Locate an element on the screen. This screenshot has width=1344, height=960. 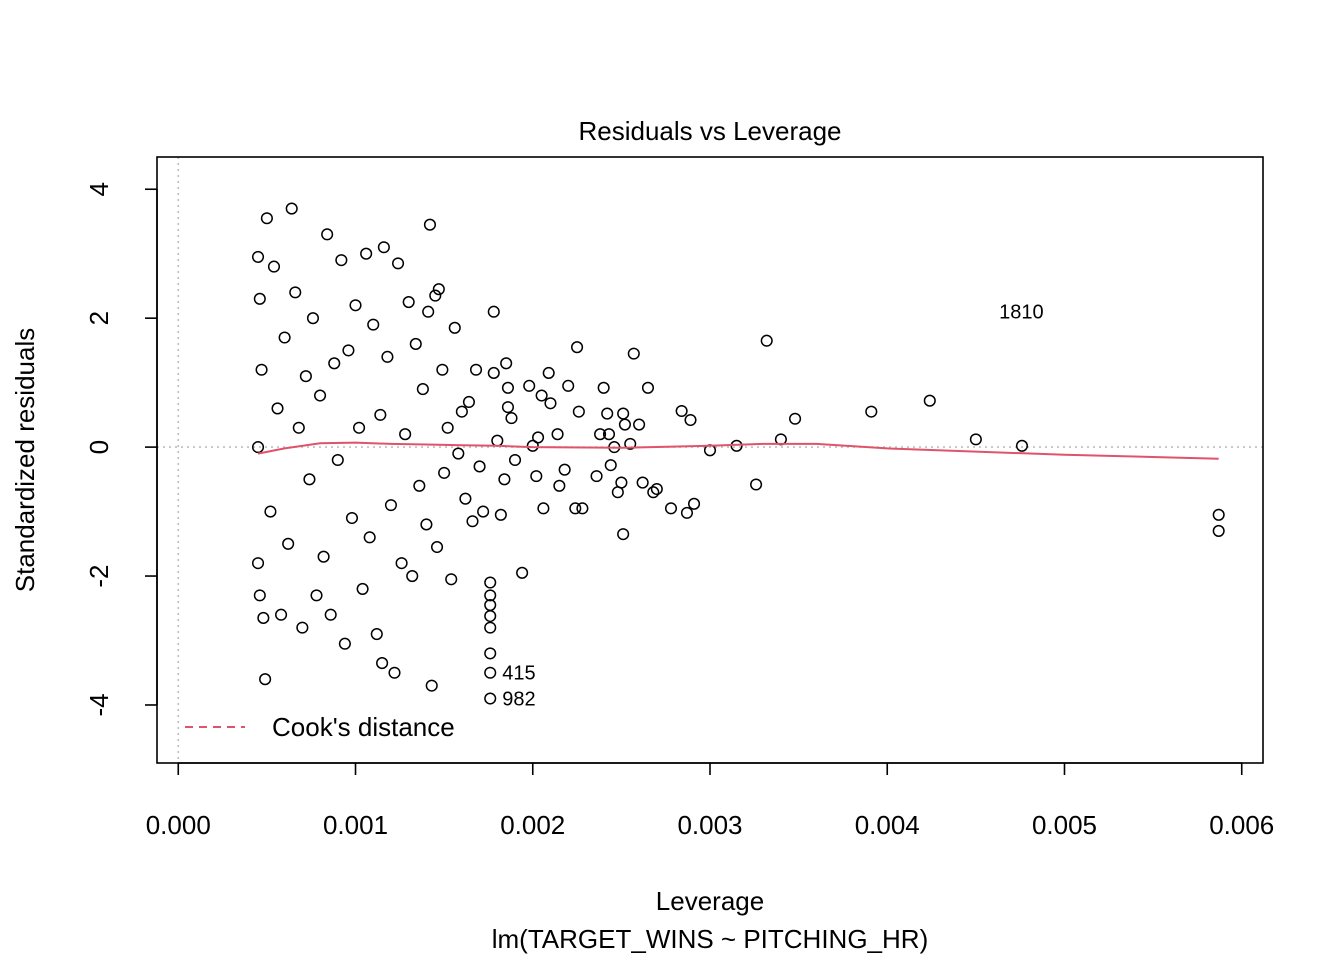
x-tick-label: 0.000 is located at coordinates (178, 825).